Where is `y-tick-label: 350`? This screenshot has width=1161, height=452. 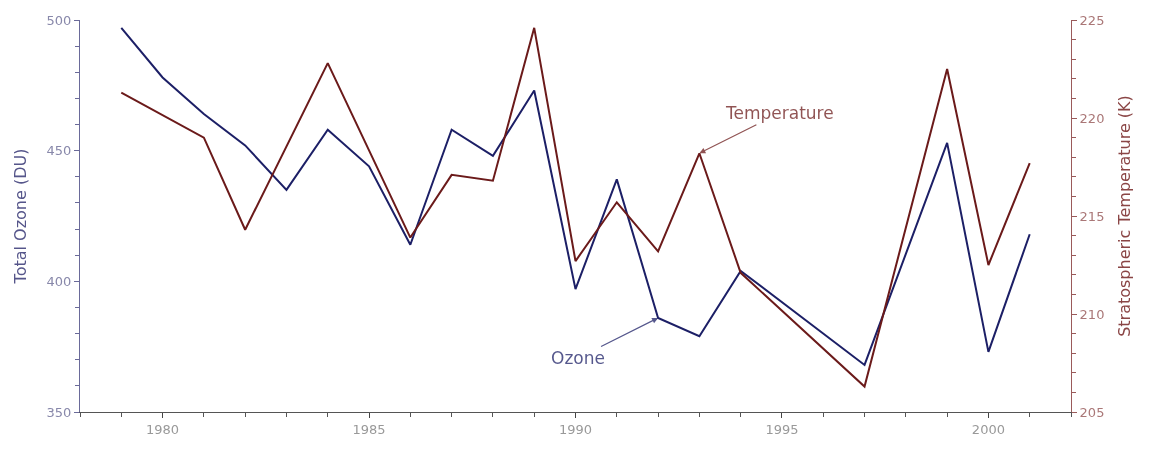 y-tick-label: 350 is located at coordinates (59, 412).